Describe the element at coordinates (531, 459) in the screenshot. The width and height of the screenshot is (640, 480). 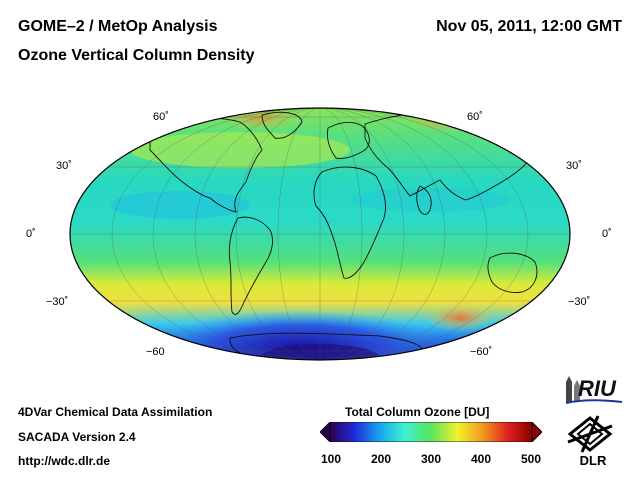
I see `colorbar-tick-500: 500` at that location.